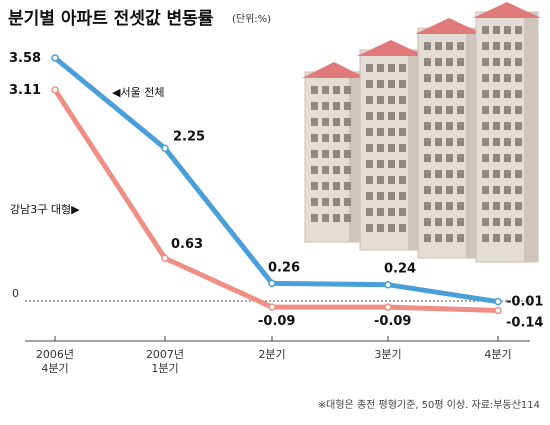 The height and width of the screenshot is (425, 550). What do you see at coordinates (45, 209) in the screenshot?
I see `gangnam-series-name: 강남3구 대형▶` at bounding box center [45, 209].